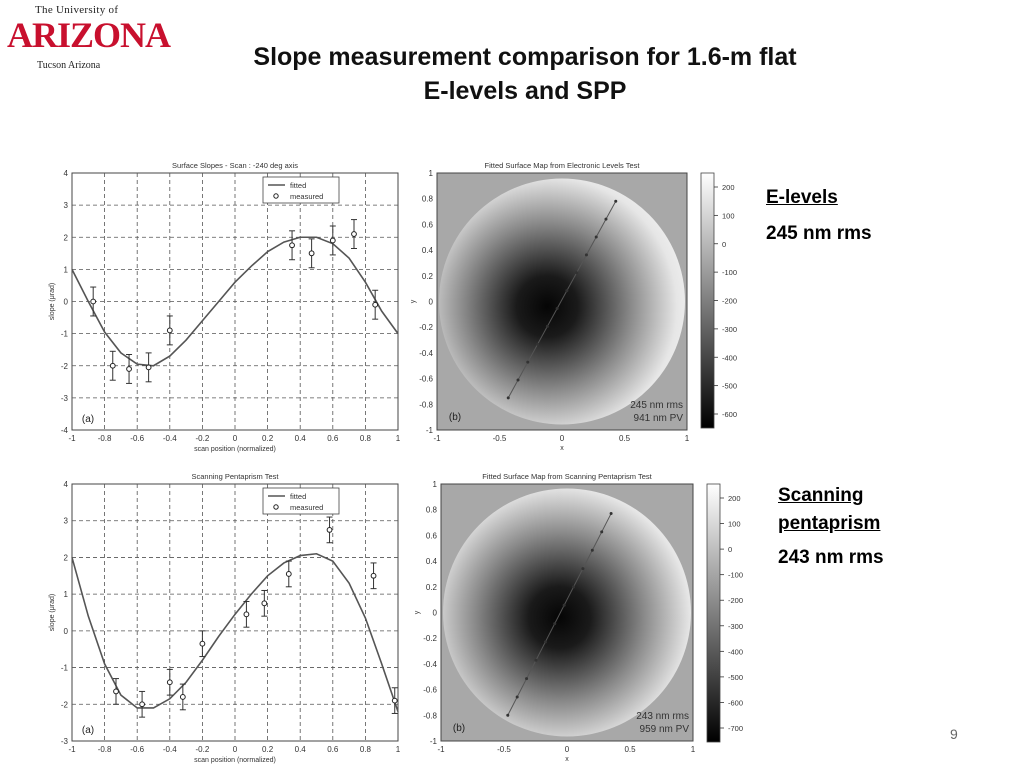  I want to click on fitted-curve, so click(235, 301).